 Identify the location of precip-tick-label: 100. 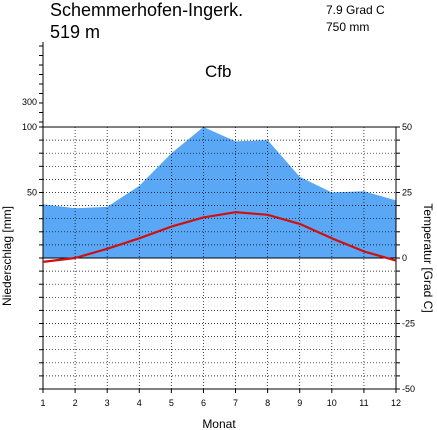
(29, 127).